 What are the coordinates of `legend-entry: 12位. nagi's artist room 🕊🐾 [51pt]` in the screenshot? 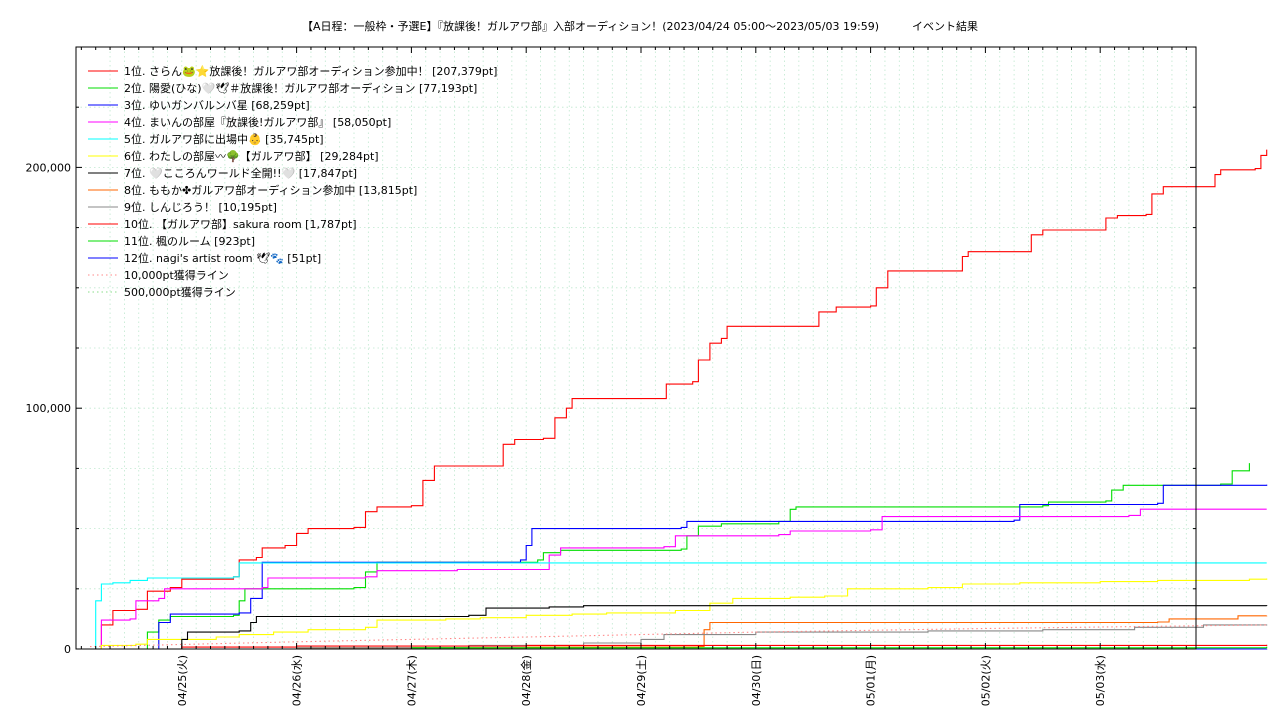 It's located at (222, 258).